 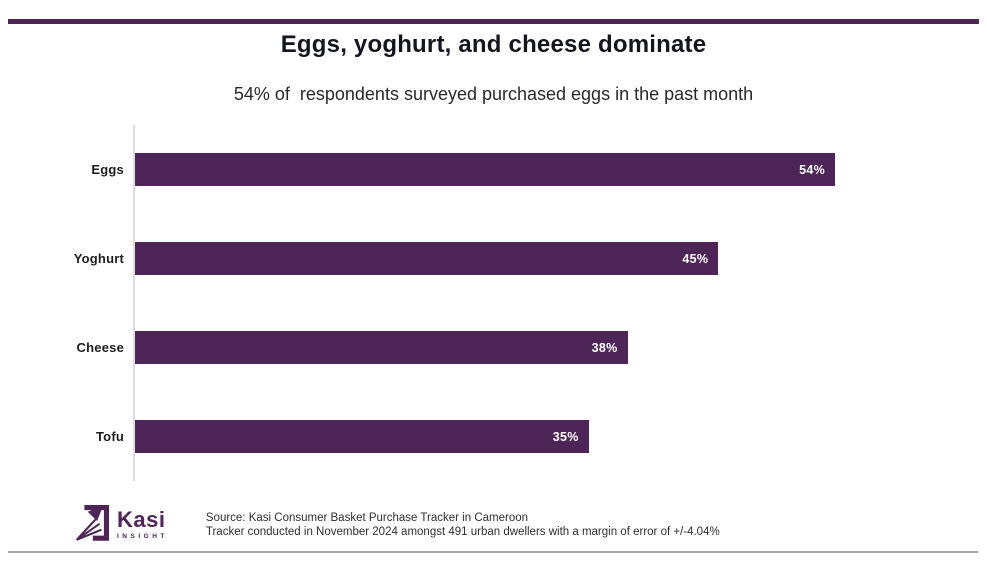 I want to click on bar-track: 54%, so click(x=560, y=169).